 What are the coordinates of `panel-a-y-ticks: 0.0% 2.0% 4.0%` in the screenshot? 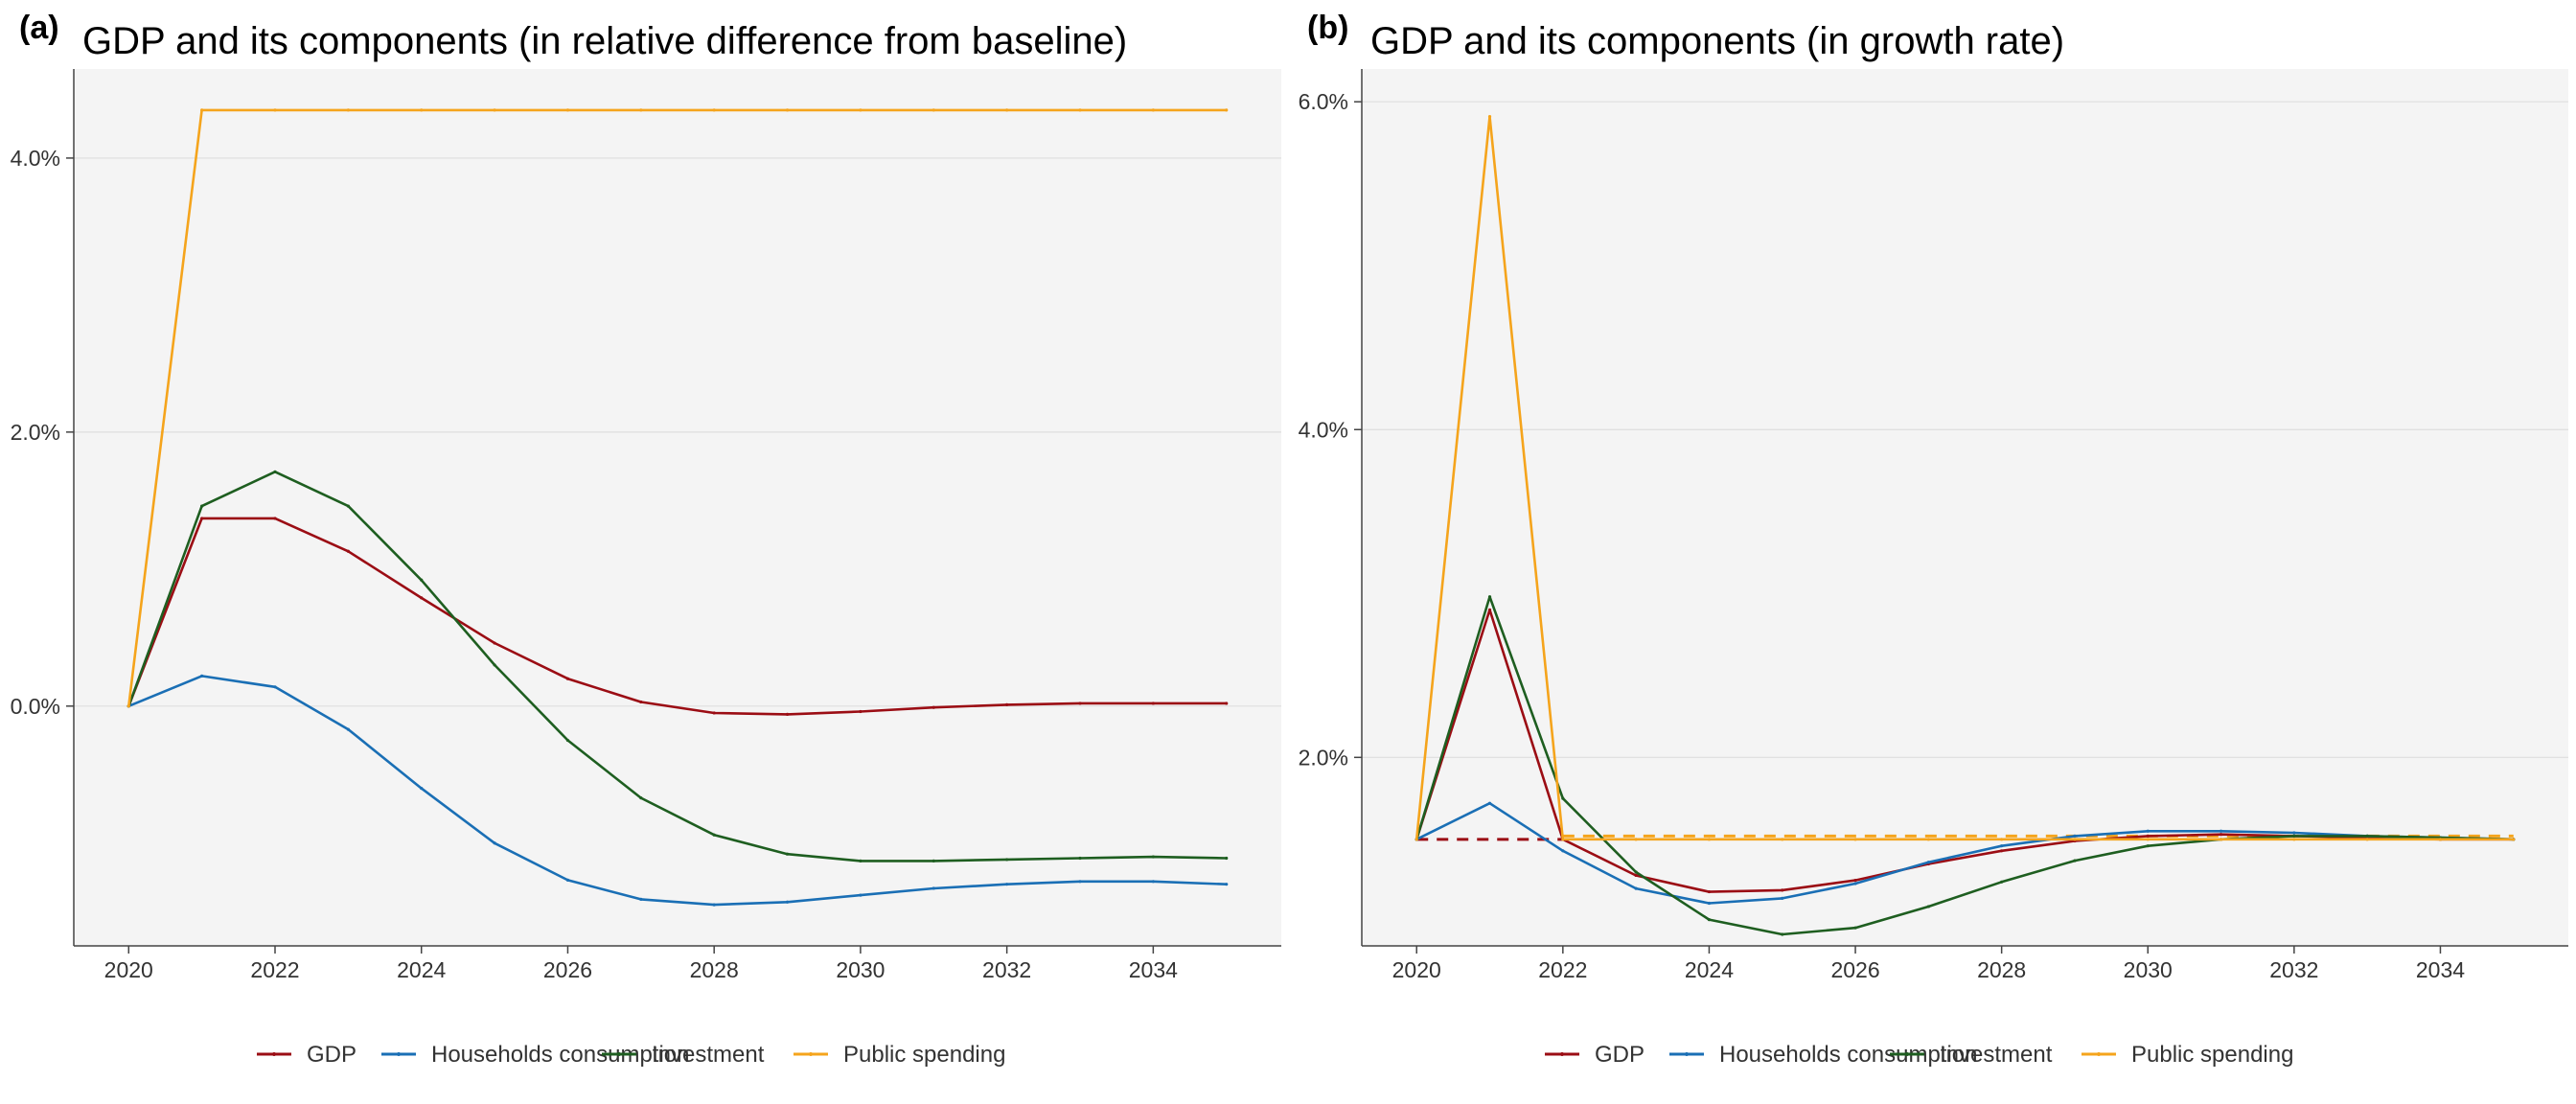 It's located at (42, 432).